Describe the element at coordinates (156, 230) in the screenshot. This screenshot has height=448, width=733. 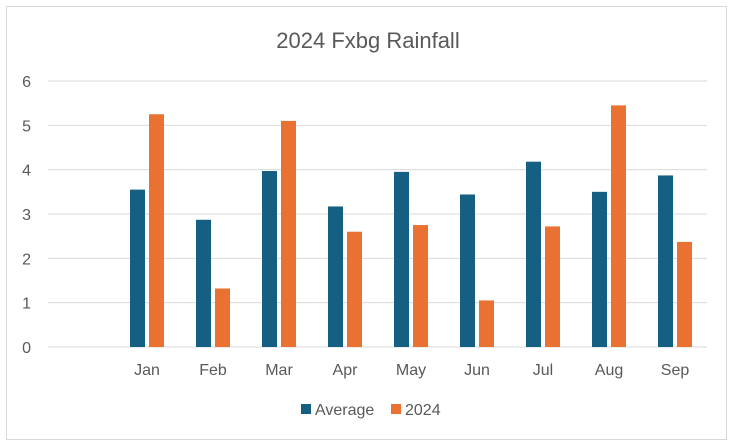
I see `bar-2024-jan` at that location.